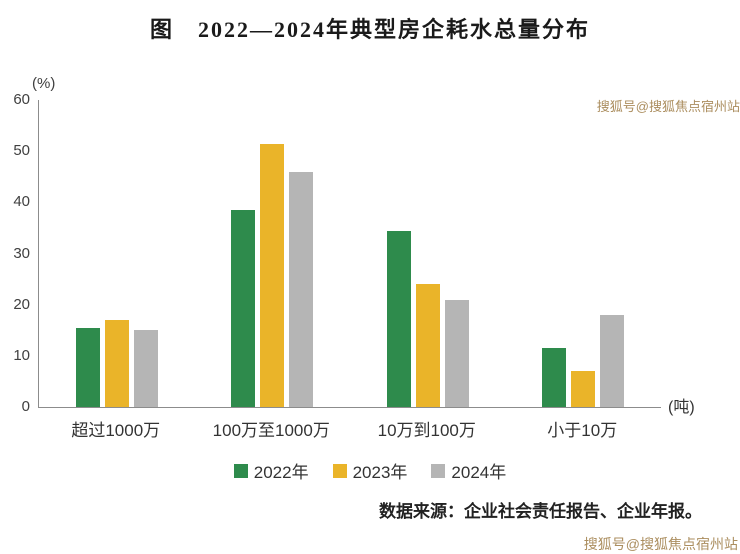  What do you see at coordinates (582, 430) in the screenshot?
I see `x-axis-category-label: 小于10万` at bounding box center [582, 430].